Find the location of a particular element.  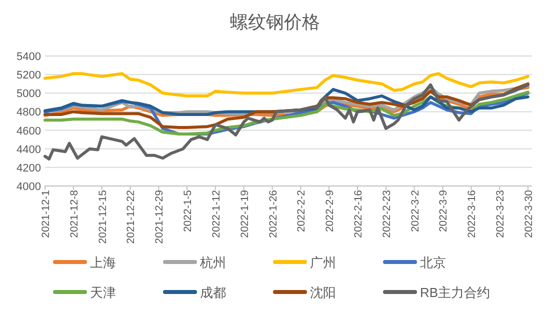

chart-title: 螺纹钢价格 is located at coordinates (275, 22).